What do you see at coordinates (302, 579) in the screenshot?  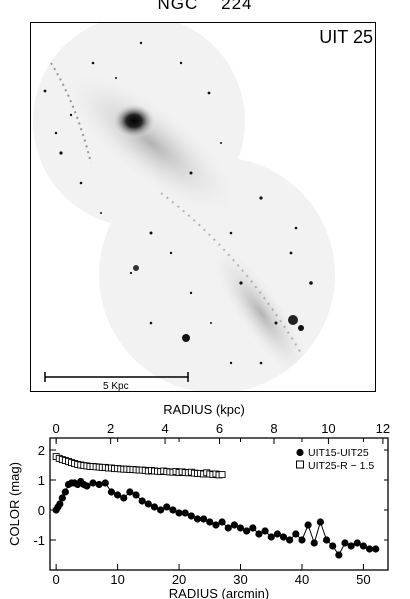 I see `x-tick-label: 40` at bounding box center [302, 579].